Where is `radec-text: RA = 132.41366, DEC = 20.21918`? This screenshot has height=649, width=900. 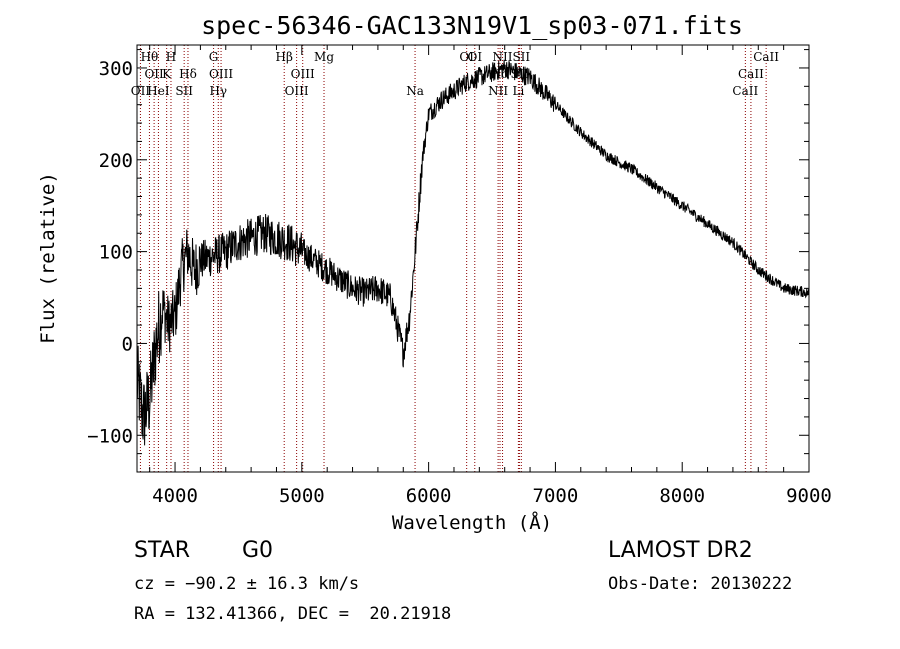
radec-text: RA = 132.41366, DEC = 20.21918 is located at coordinates (293, 614).